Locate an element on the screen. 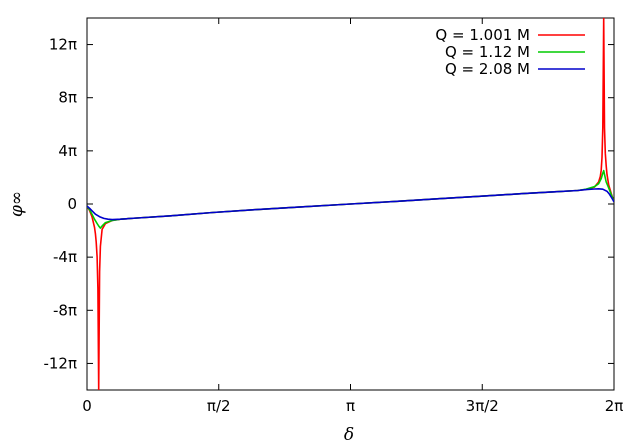  y-tick-label: 12π is located at coordinates (63, 45).